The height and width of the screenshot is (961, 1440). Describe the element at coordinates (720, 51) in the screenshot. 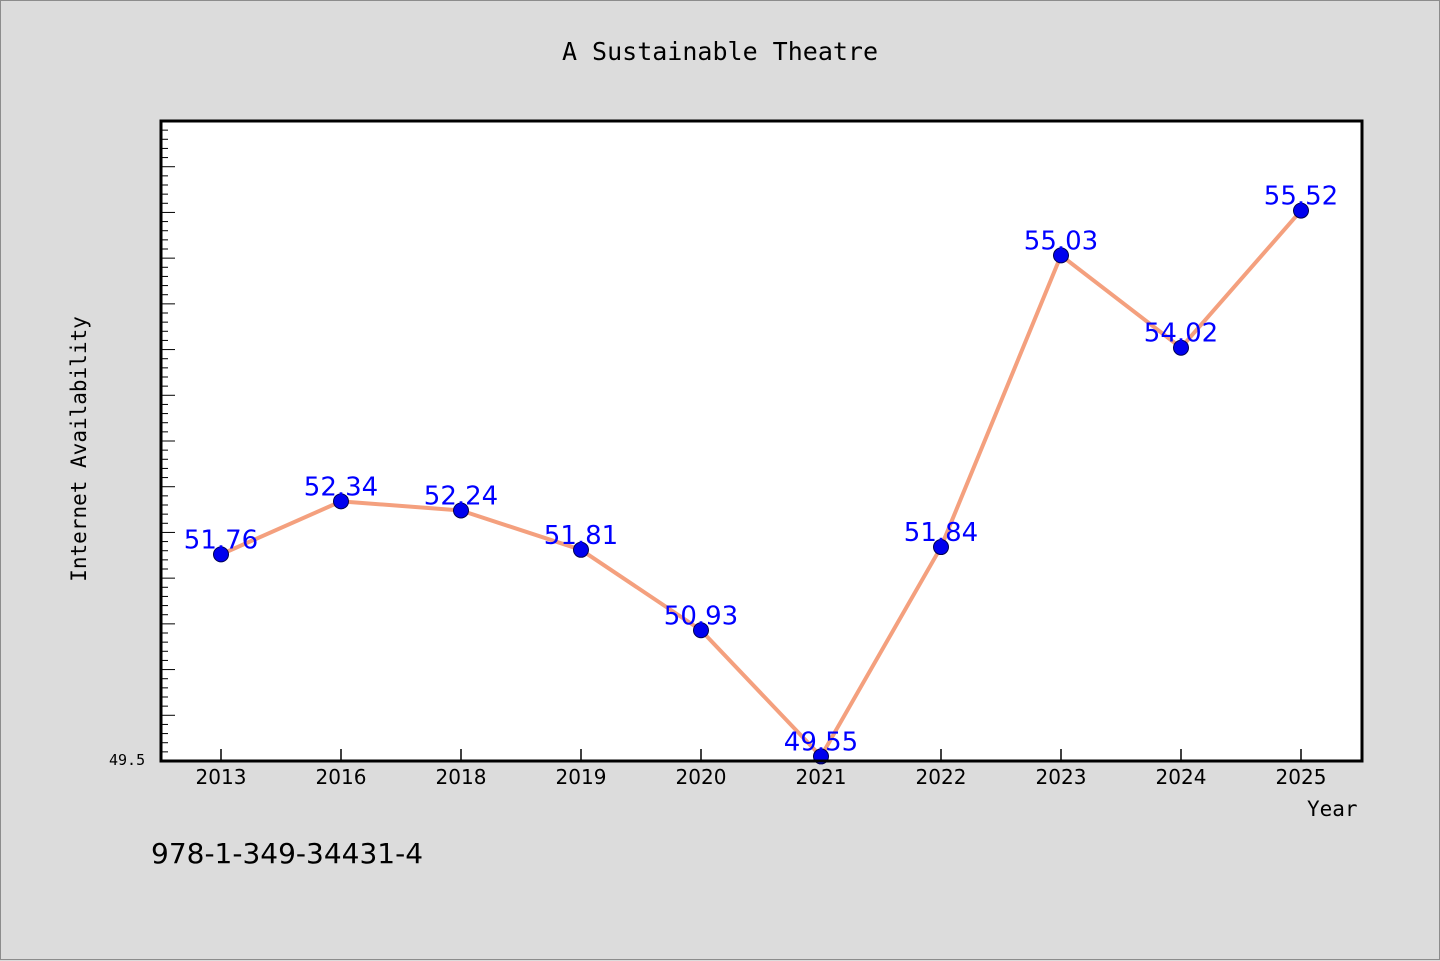

I see `chart-title: A Sustainable Theatre` at that location.